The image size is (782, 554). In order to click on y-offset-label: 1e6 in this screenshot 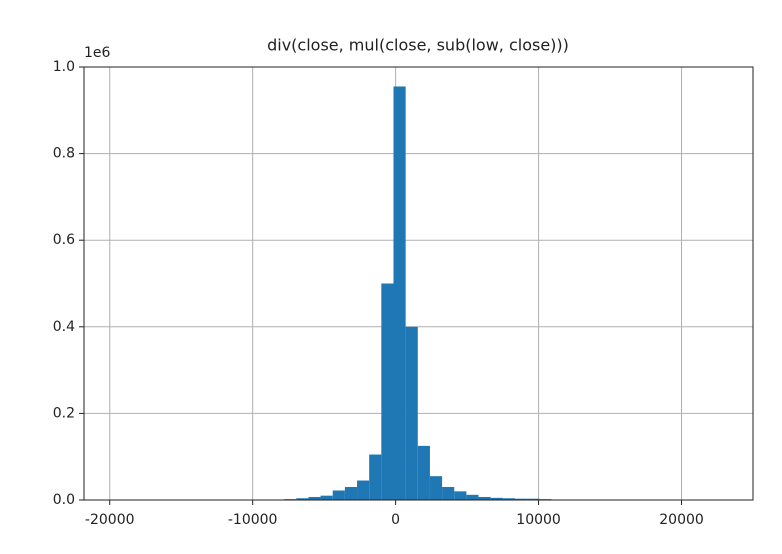, I will do `click(97, 53)`.